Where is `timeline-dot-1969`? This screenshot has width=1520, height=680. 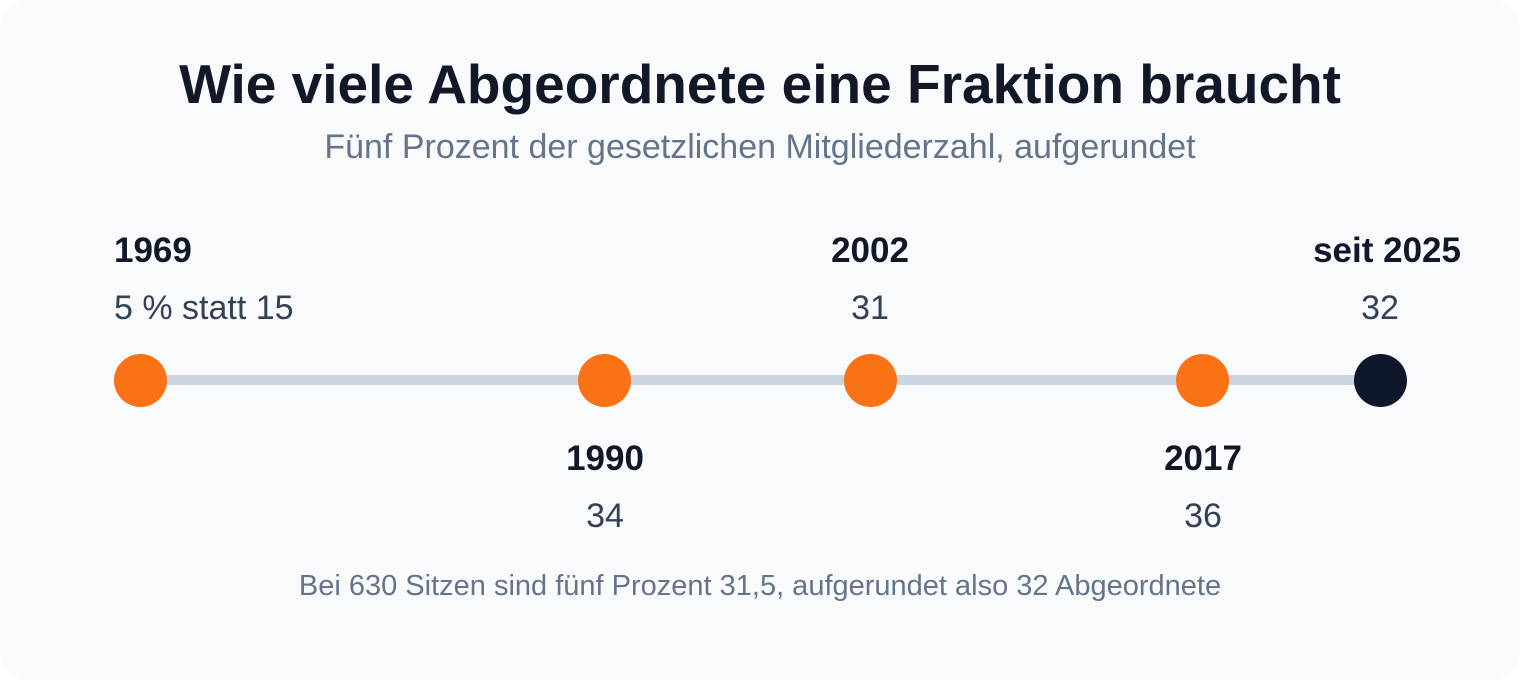 timeline-dot-1969 is located at coordinates (140, 380).